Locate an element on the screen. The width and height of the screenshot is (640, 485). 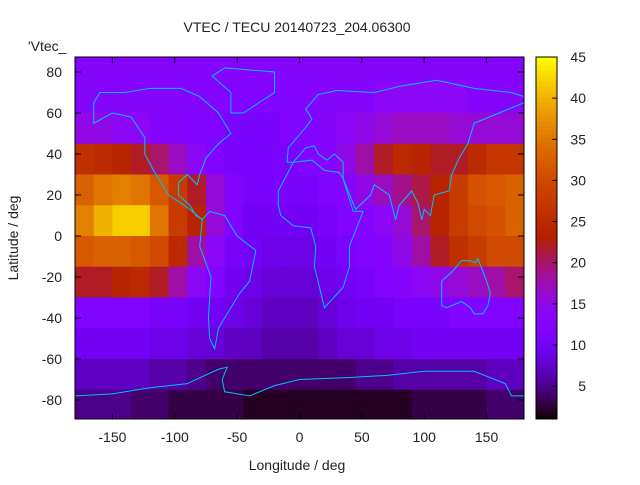
y-tick-label: -60 is located at coordinates (52, 359).